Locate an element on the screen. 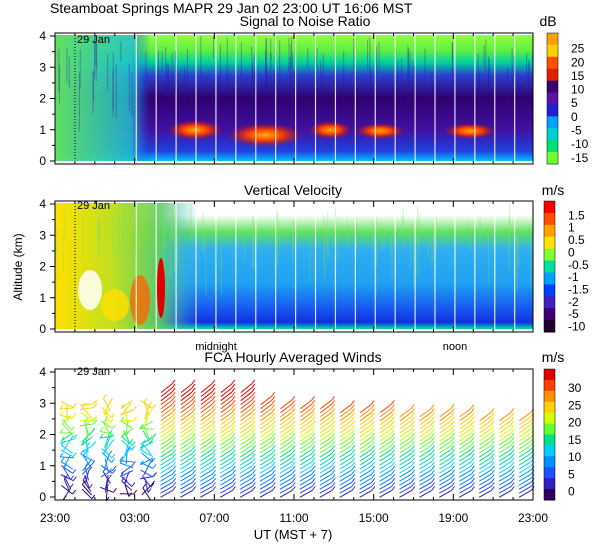  colorbar-frame is located at coordinates (549, 266).